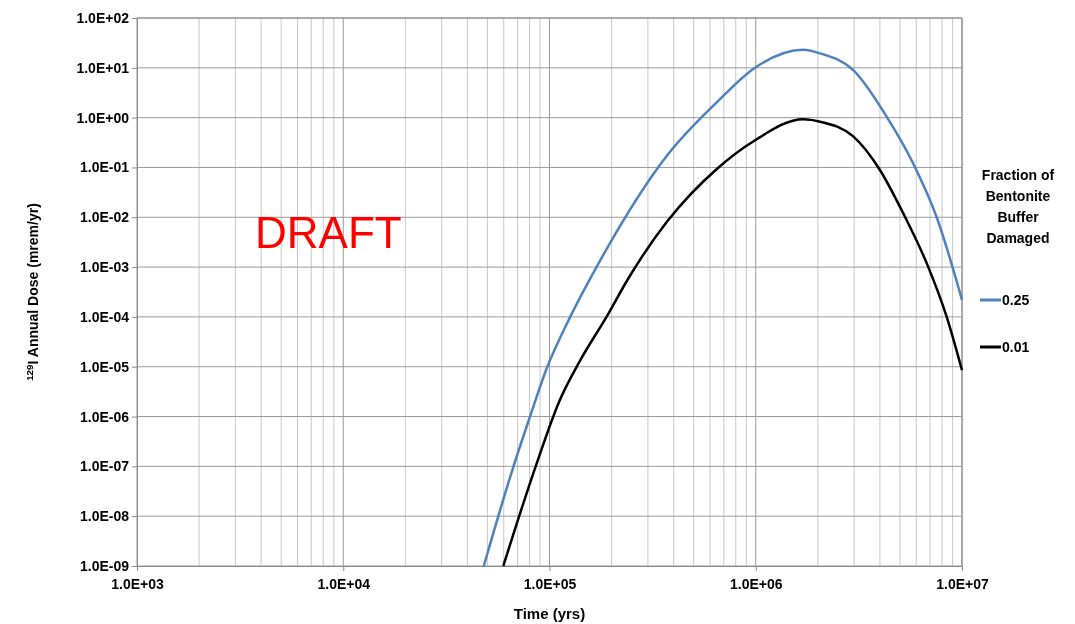  Describe the element at coordinates (104, 466) in the screenshot. I see `y-tick-label: 1.0E-07` at that location.